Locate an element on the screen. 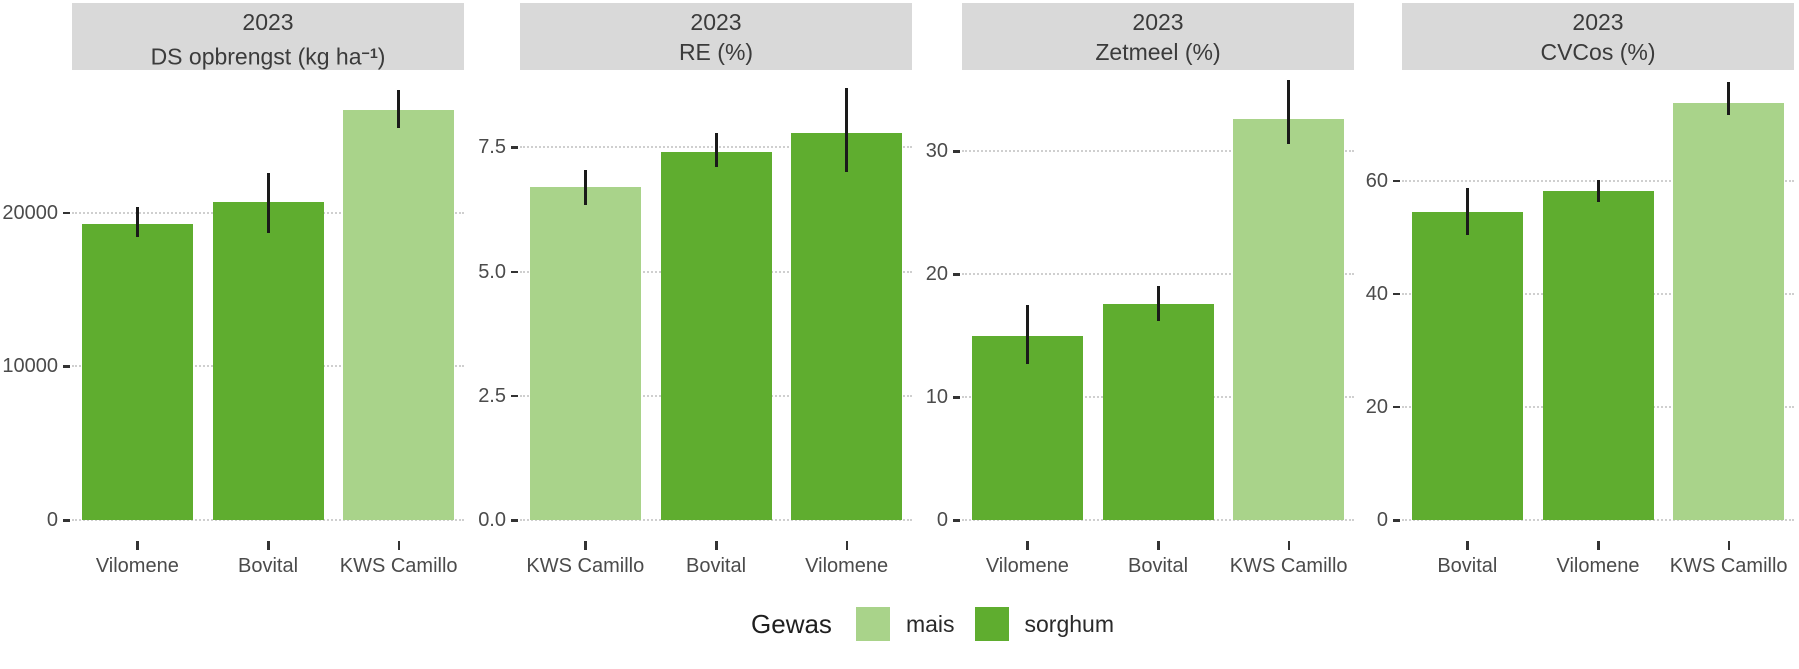  y-axis-tick-label: 2.5 is located at coordinates (492, 395).